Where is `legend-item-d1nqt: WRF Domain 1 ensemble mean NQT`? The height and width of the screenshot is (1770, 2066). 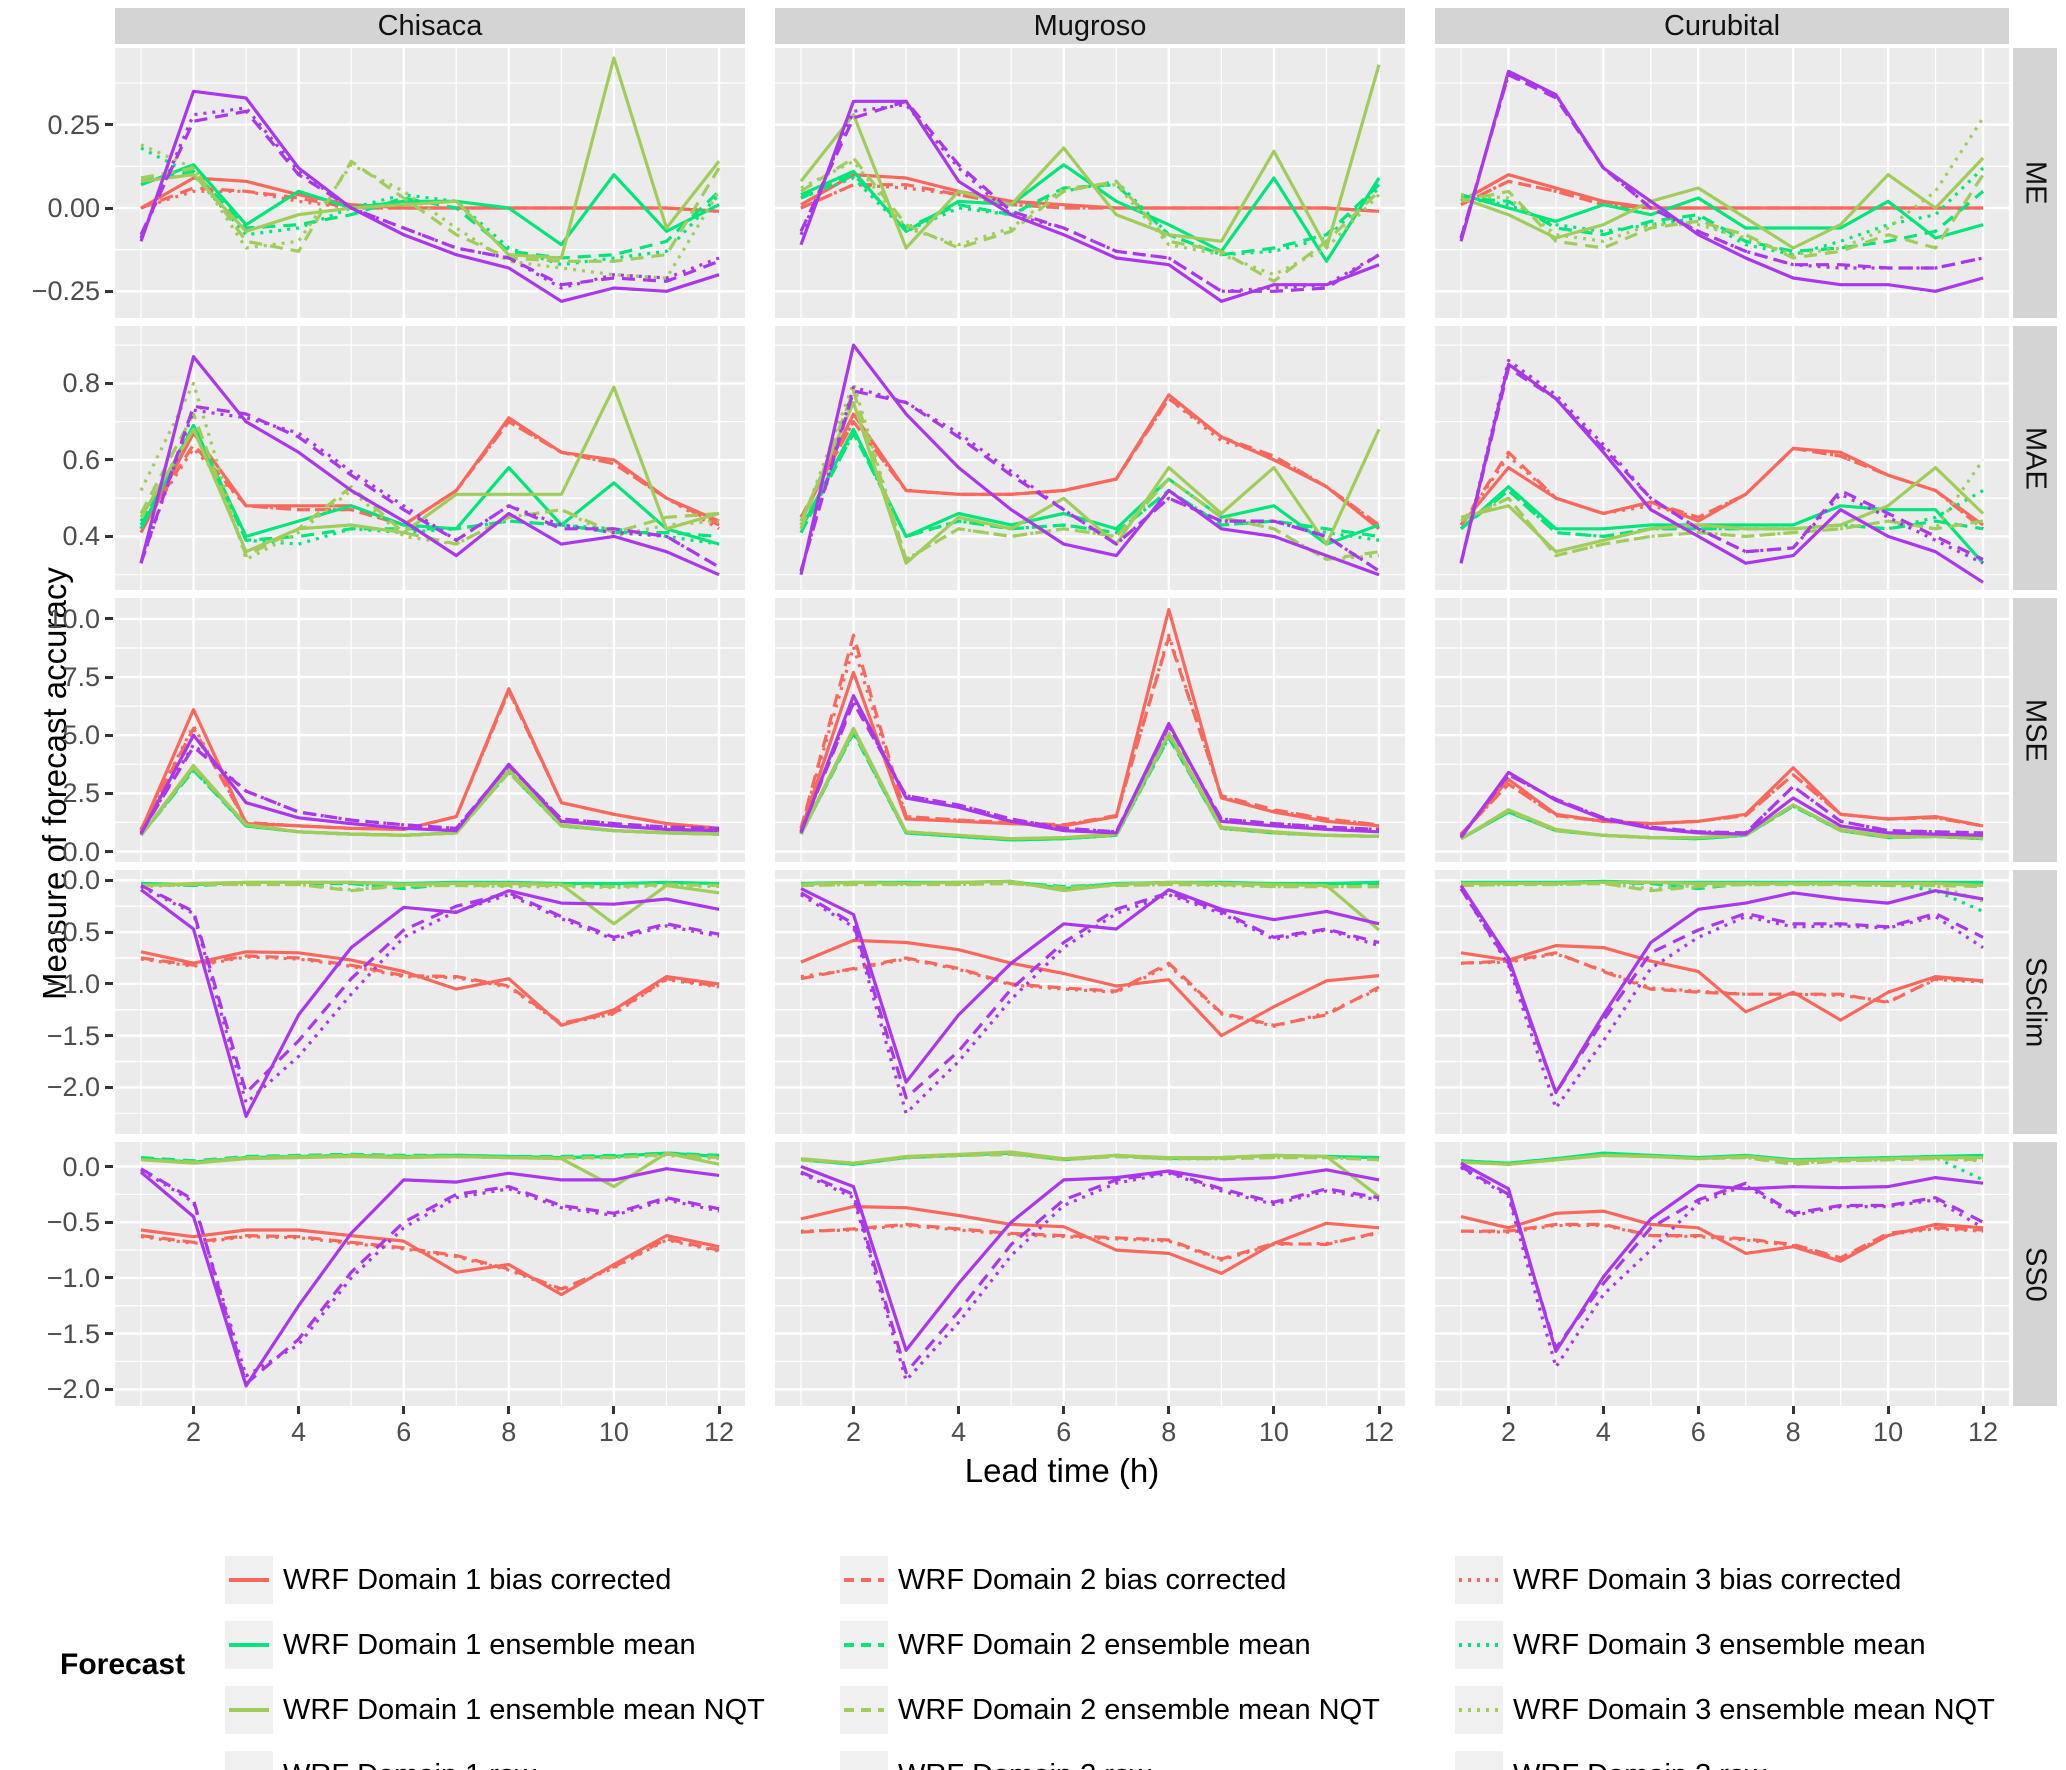
legend-item-d1nqt: WRF Domain 1 ensemble mean NQT is located at coordinates (495, 1710).